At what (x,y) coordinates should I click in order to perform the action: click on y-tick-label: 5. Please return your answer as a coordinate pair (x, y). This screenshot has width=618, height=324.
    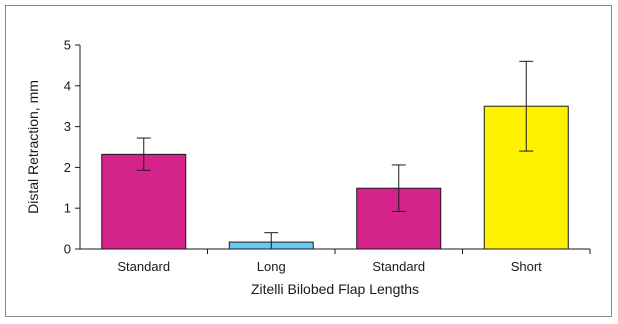
    Looking at the image, I should click on (67, 45).